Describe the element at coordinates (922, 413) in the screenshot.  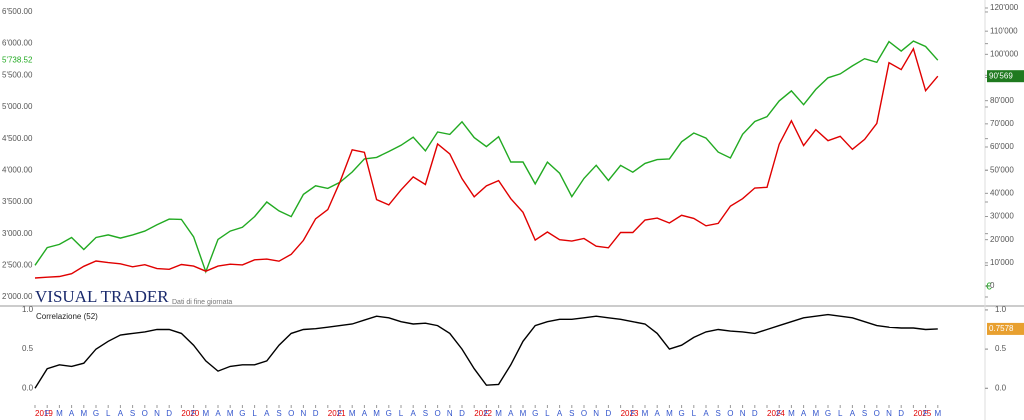
I see `x-tick-label: 2025` at that location.